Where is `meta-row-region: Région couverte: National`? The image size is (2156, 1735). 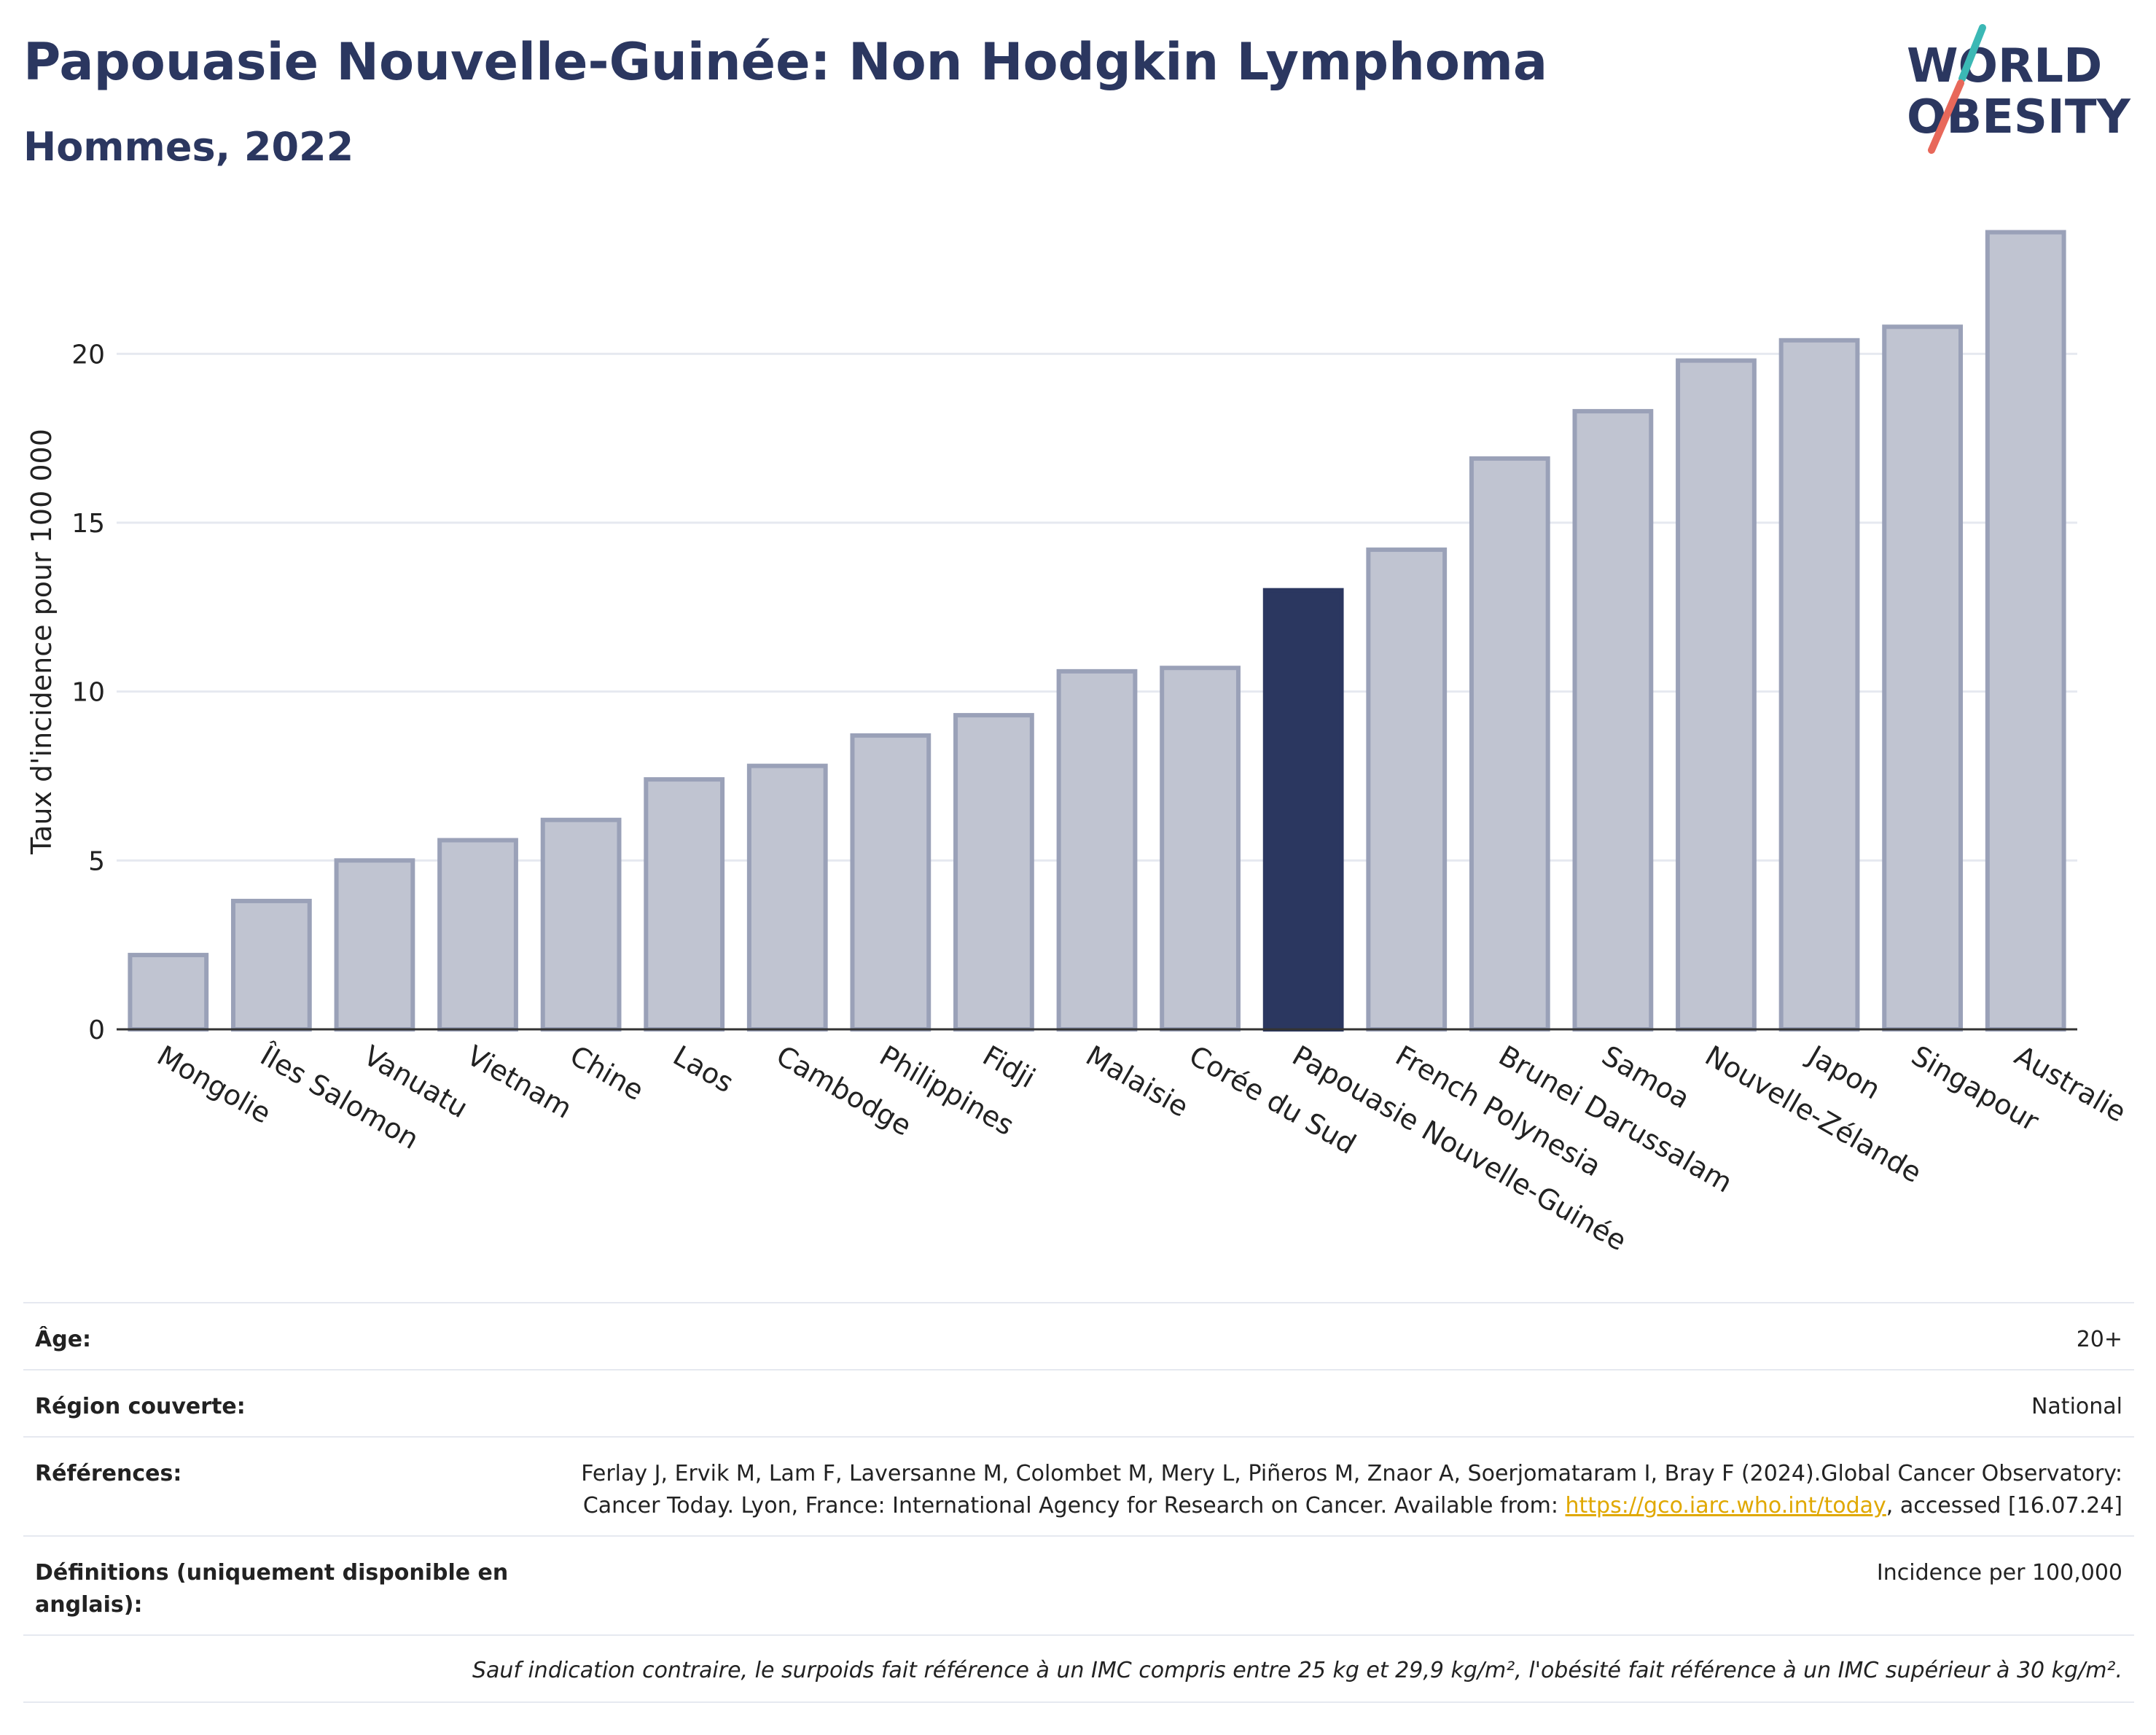 meta-row-region: Région couverte: National is located at coordinates (1079, 1402).